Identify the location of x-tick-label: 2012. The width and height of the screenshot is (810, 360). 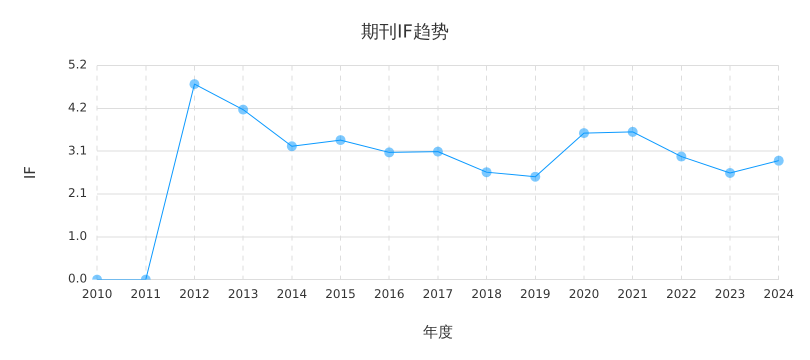
(194, 293).